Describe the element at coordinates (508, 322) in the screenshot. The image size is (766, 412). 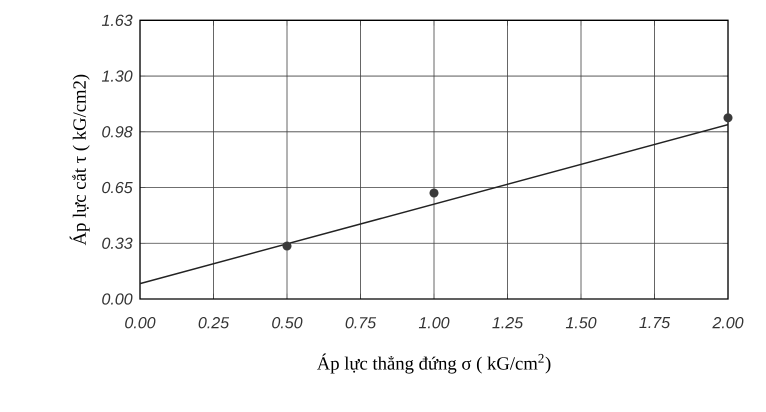
I see `x-tick-label: 1.25` at that location.